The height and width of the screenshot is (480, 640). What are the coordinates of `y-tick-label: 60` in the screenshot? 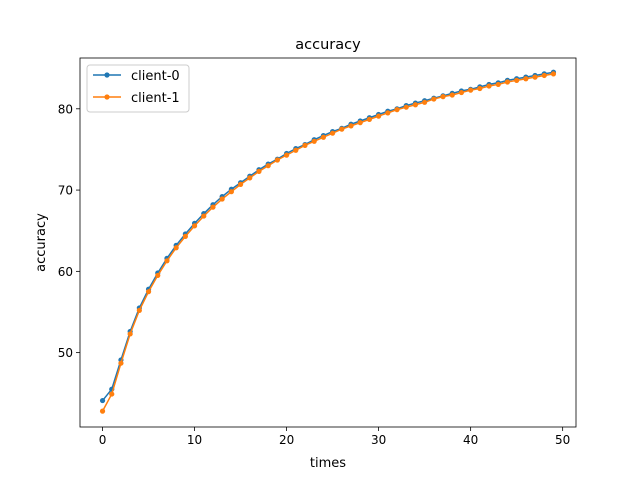 It's located at (65, 272).